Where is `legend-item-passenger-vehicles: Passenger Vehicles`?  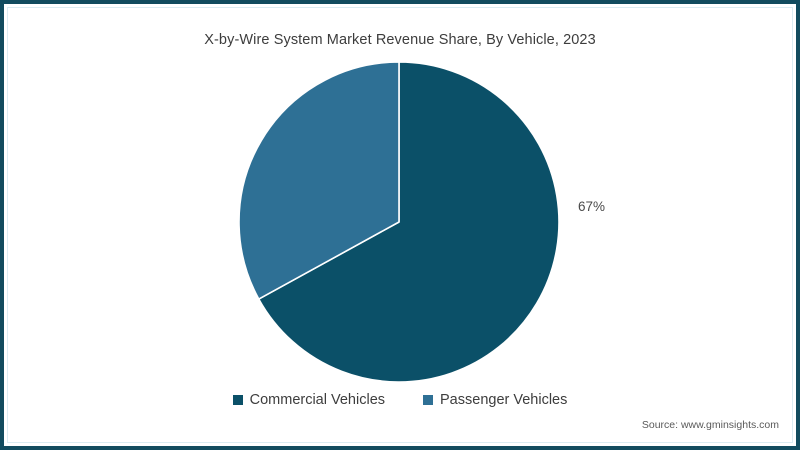 legend-item-passenger-vehicles: Passenger Vehicles is located at coordinates (495, 400).